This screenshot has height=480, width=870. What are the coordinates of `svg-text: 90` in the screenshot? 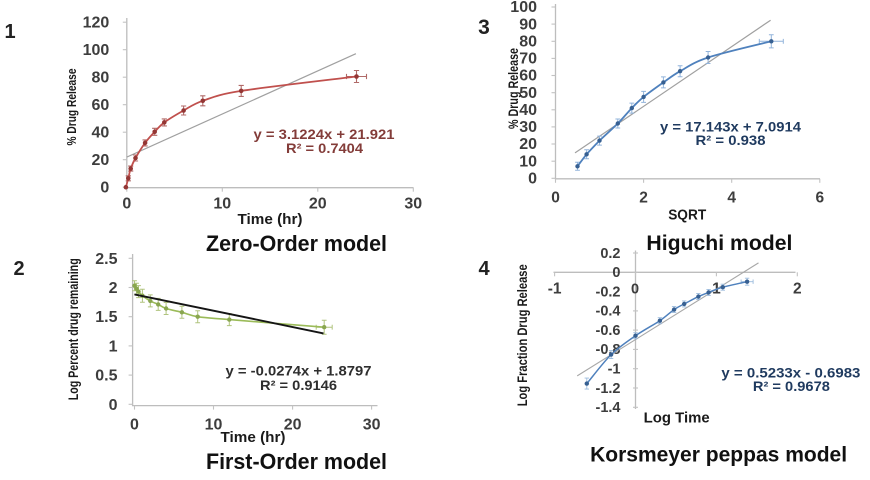 It's located at (528, 24).